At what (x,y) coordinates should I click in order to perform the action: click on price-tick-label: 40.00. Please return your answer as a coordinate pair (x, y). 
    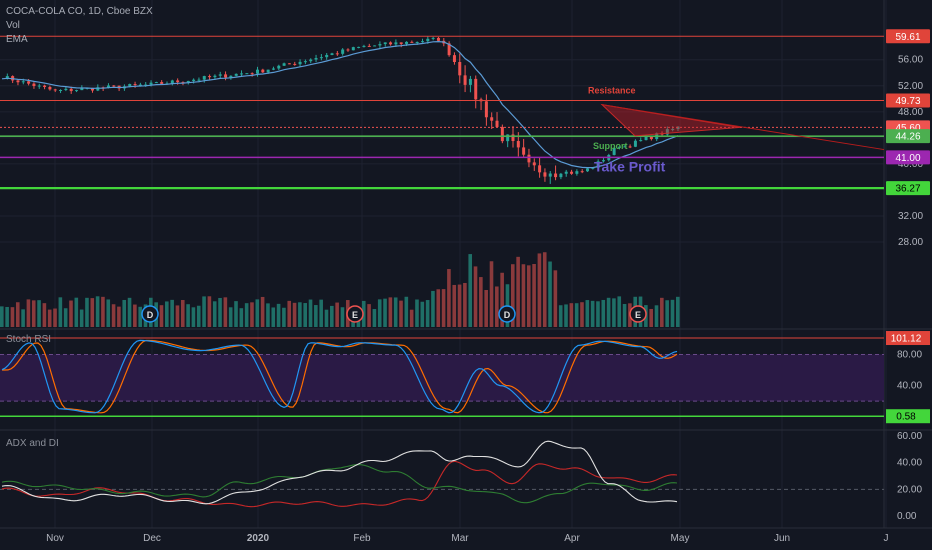
    Looking at the image, I should click on (910, 164).